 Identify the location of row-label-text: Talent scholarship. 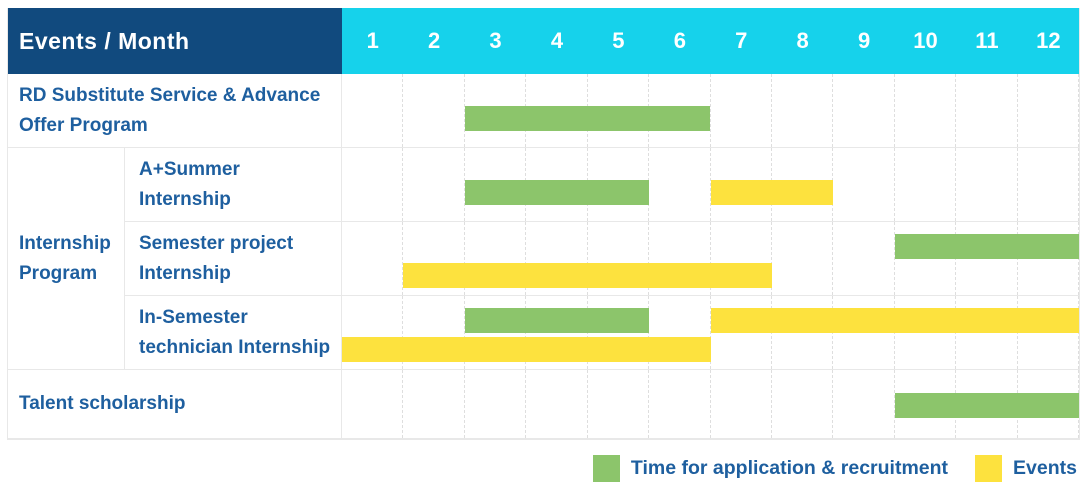
(102, 404).